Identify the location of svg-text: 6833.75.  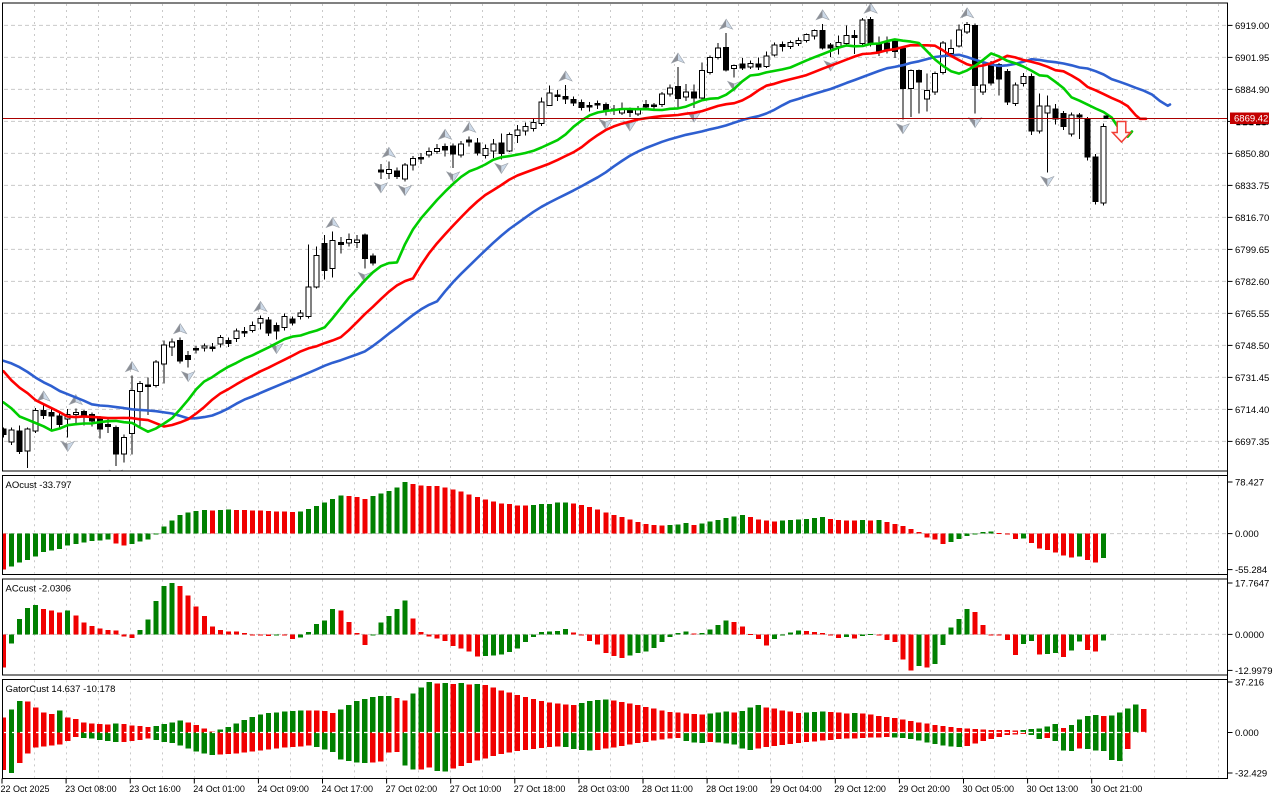
(1252, 186).